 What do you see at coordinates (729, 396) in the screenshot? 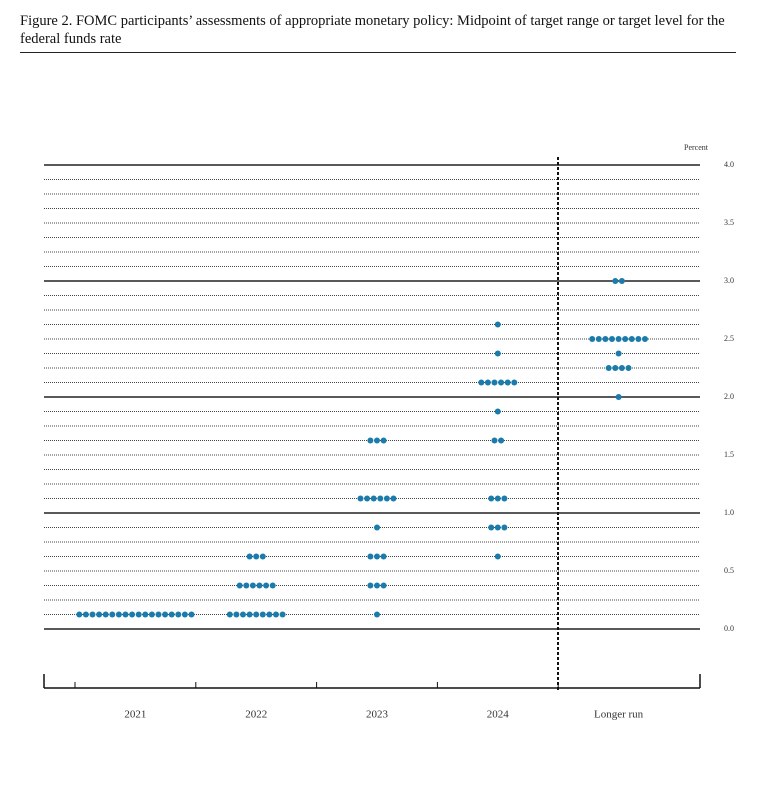
I see `y-tick-label: 2.0` at bounding box center [729, 396].